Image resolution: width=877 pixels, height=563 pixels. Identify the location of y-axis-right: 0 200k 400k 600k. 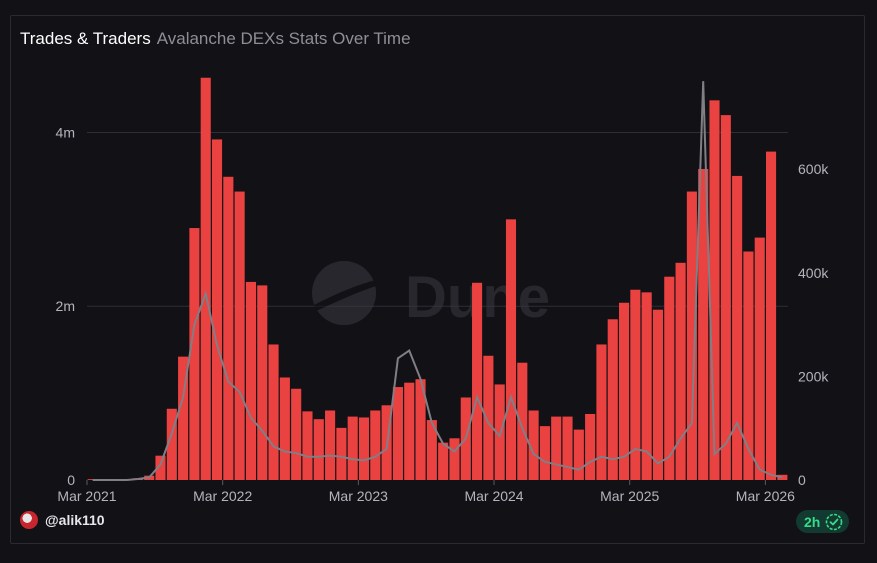
(813, 324).